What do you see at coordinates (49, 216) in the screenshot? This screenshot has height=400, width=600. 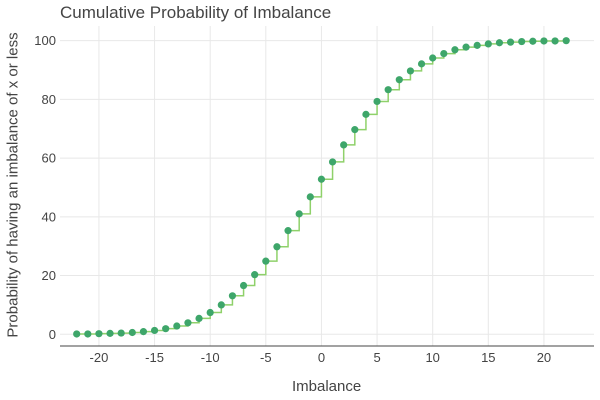 I see `y-tick-label: 40` at bounding box center [49, 216].